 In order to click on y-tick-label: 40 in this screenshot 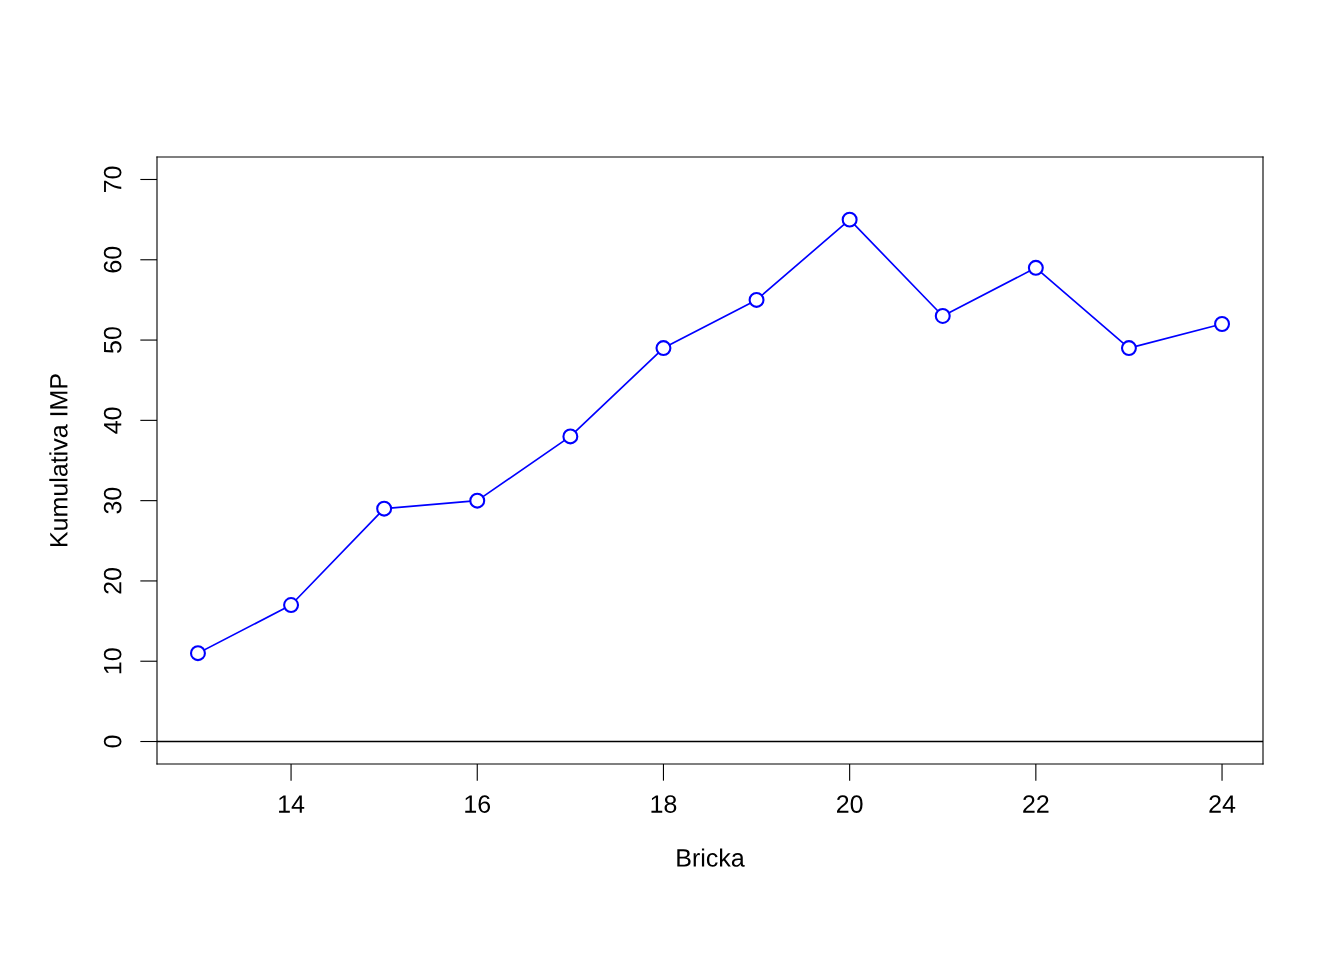, I will do `click(112, 420)`.